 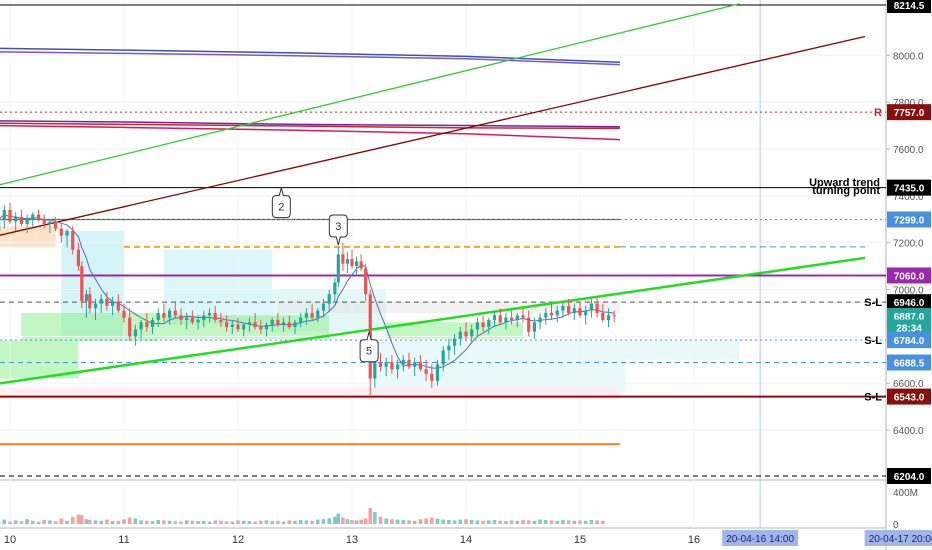 What do you see at coordinates (908, 384) in the screenshot?
I see `y-tick-label: 6600.0` at bounding box center [908, 384].